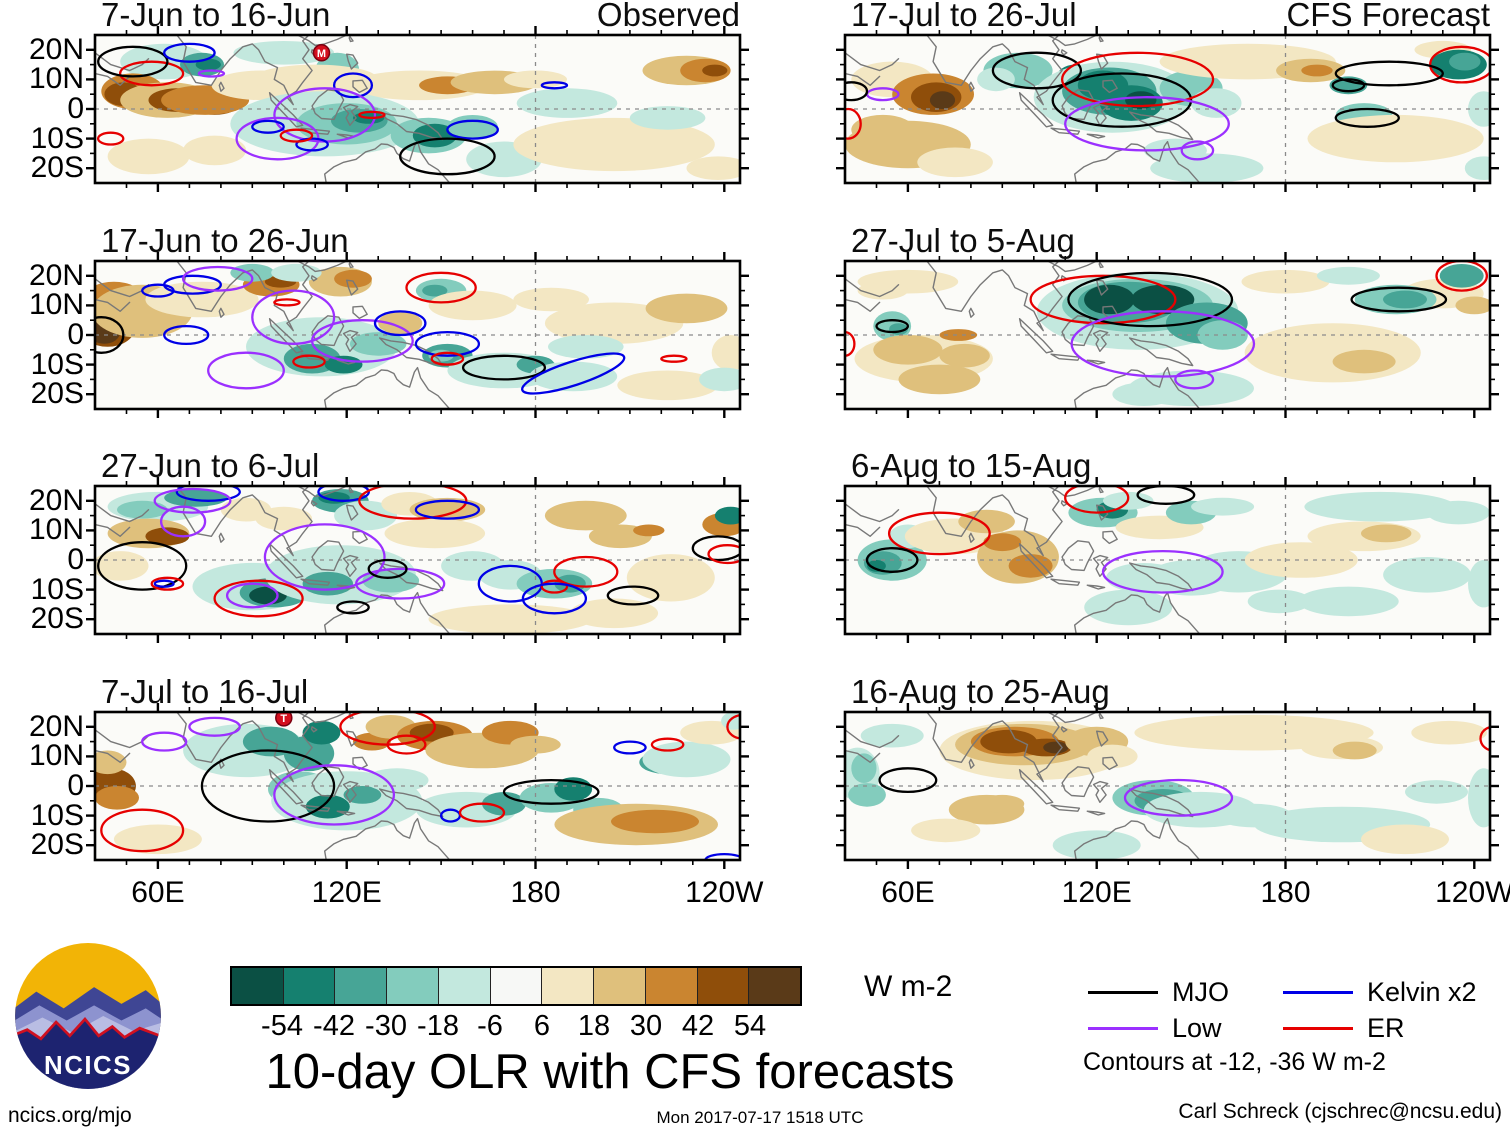 The height and width of the screenshot is (1142, 1510). I want to click on column-label-observed: Observed, so click(668, 16).